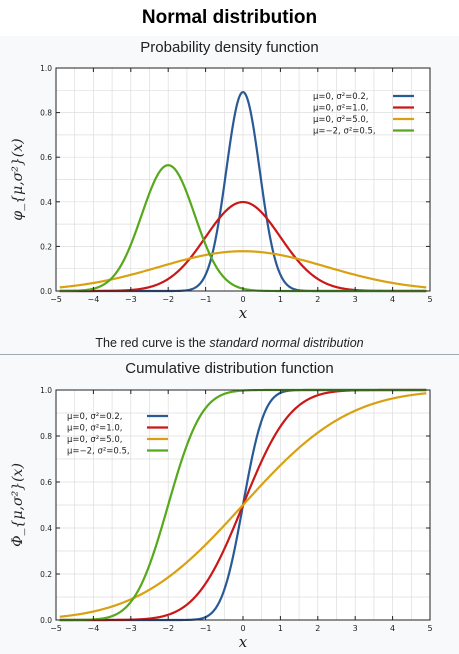 Image resolution: width=459 pixels, height=654 pixels. I want to click on pdf-xtick-label: −4, so click(94, 299).